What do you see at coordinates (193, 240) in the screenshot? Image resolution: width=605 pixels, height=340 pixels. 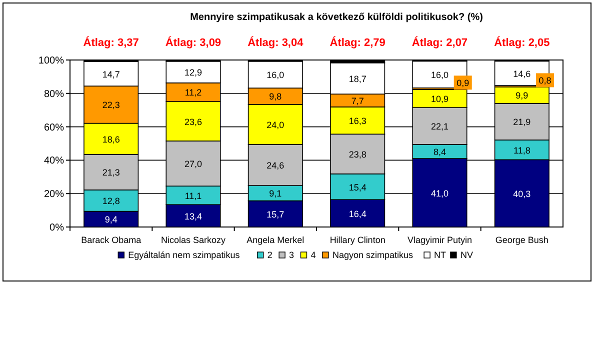 I see `x-tick-label: Nicolas Sarkozy` at bounding box center [193, 240].